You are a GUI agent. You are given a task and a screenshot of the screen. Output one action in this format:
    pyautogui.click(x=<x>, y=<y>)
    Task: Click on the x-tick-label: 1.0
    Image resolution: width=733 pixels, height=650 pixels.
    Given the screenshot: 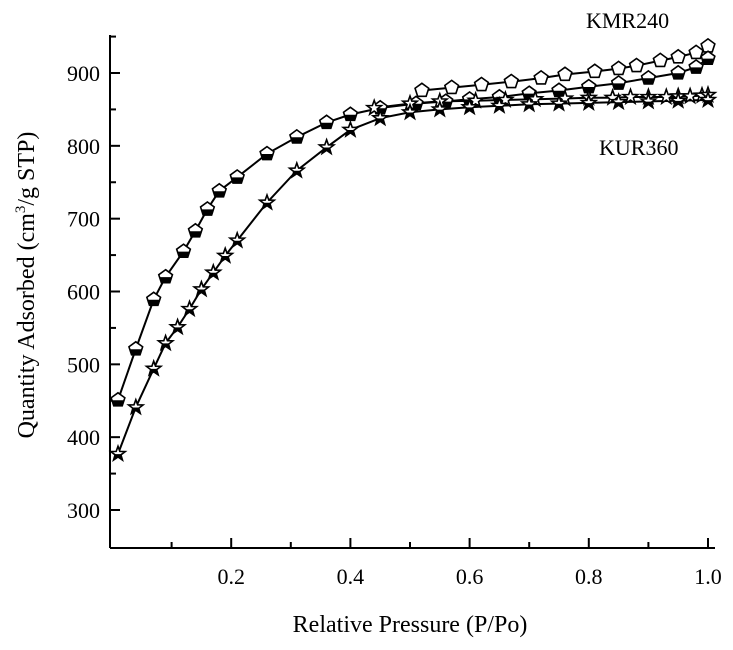 What is the action you would take?
    pyautogui.click(x=708, y=576)
    